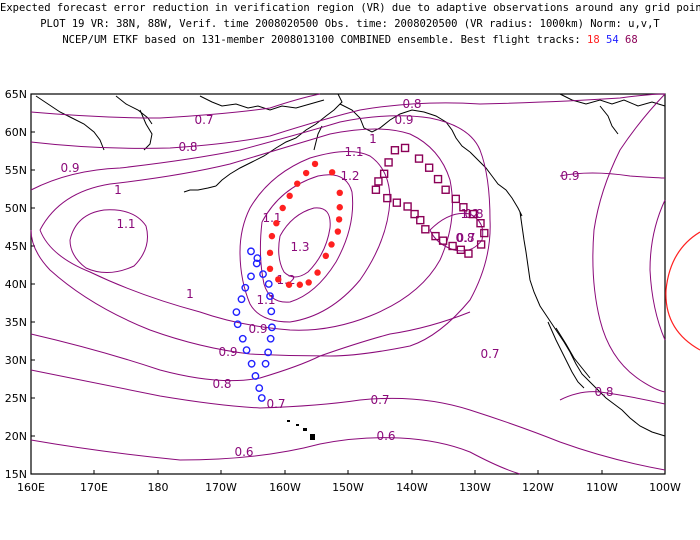 This screenshot has height=540, width=700. Describe the element at coordinates (16, 322) in the screenshot. I see `lat-label: 35N` at that location.